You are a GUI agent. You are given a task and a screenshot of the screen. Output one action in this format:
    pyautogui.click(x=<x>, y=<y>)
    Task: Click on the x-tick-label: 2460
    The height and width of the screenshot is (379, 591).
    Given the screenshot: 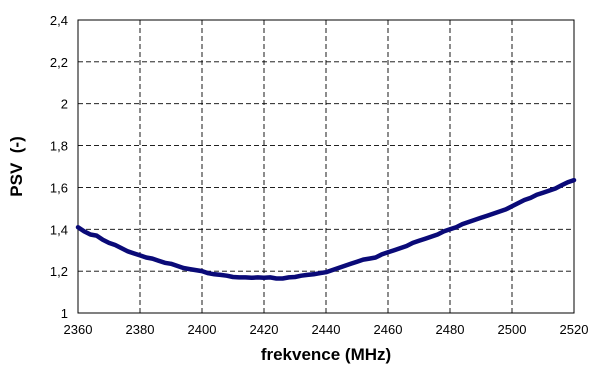 What is the action you would take?
    pyautogui.click(x=388, y=329)
    